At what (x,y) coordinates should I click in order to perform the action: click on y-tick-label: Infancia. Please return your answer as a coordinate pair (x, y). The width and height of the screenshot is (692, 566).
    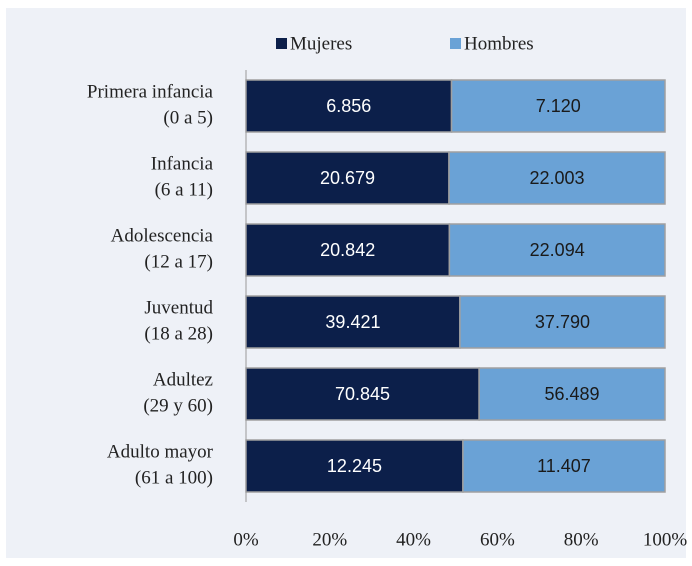
    Looking at the image, I should click on (182, 163).